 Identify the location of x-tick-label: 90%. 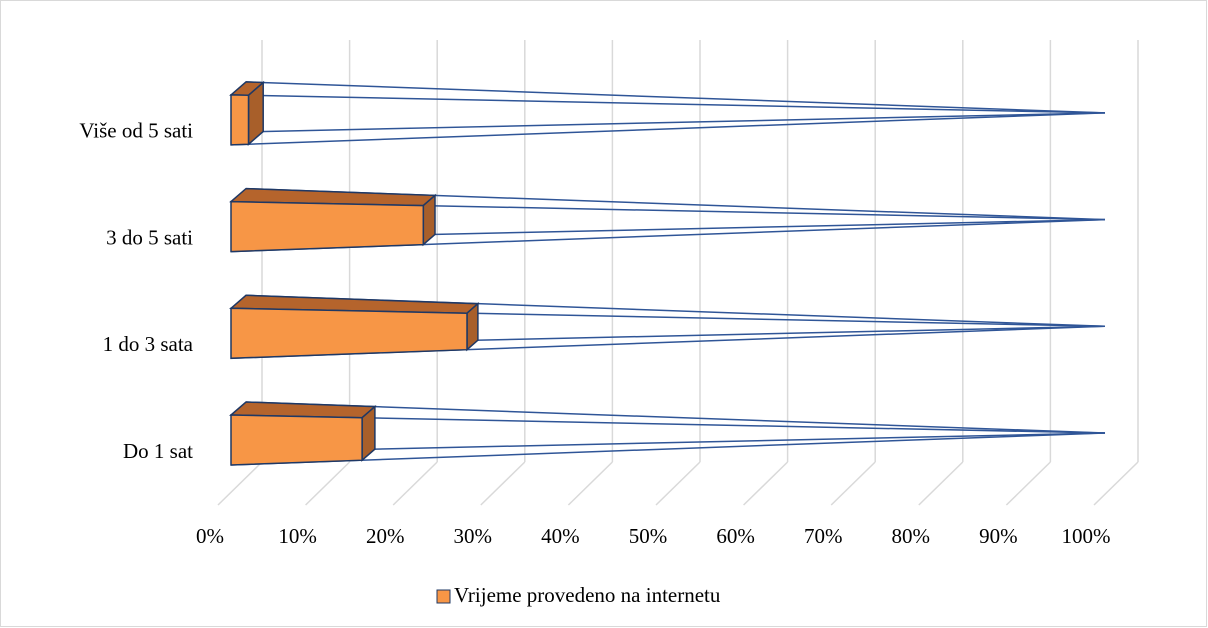
(998, 536).